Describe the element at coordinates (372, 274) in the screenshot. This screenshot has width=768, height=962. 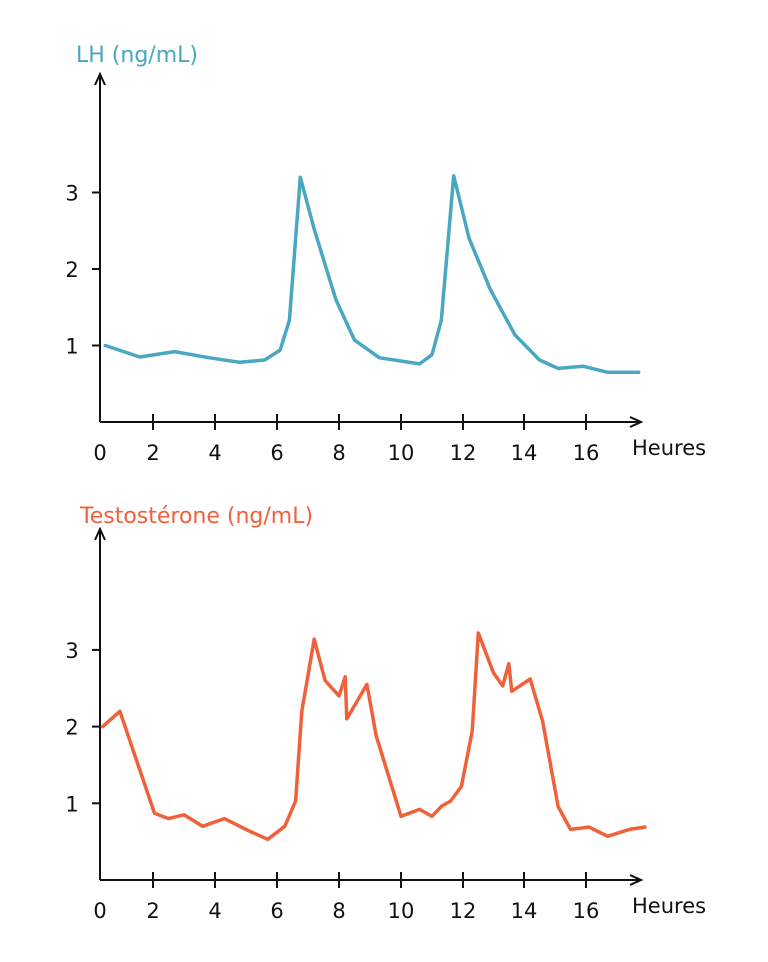
I see `series-line` at that location.